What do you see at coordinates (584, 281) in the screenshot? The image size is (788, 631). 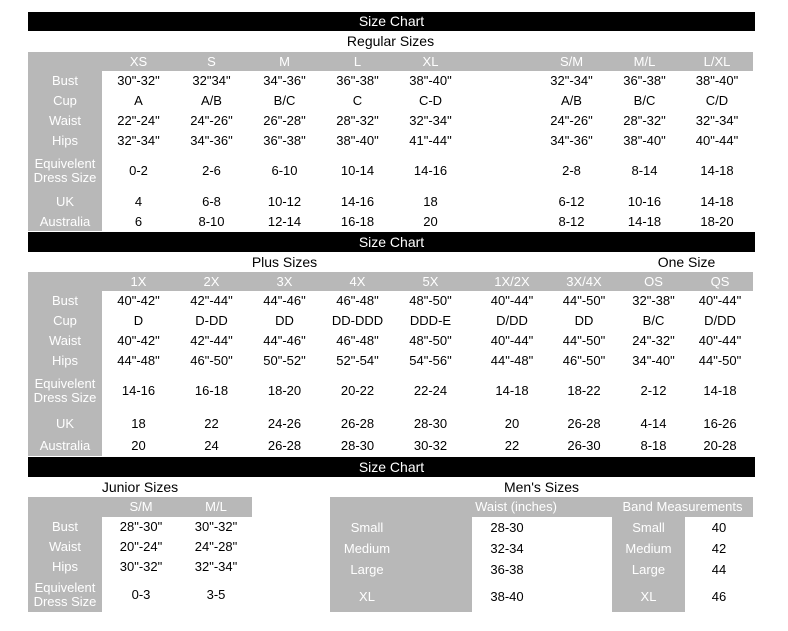 I see `column-header: 3X/4X` at bounding box center [584, 281].